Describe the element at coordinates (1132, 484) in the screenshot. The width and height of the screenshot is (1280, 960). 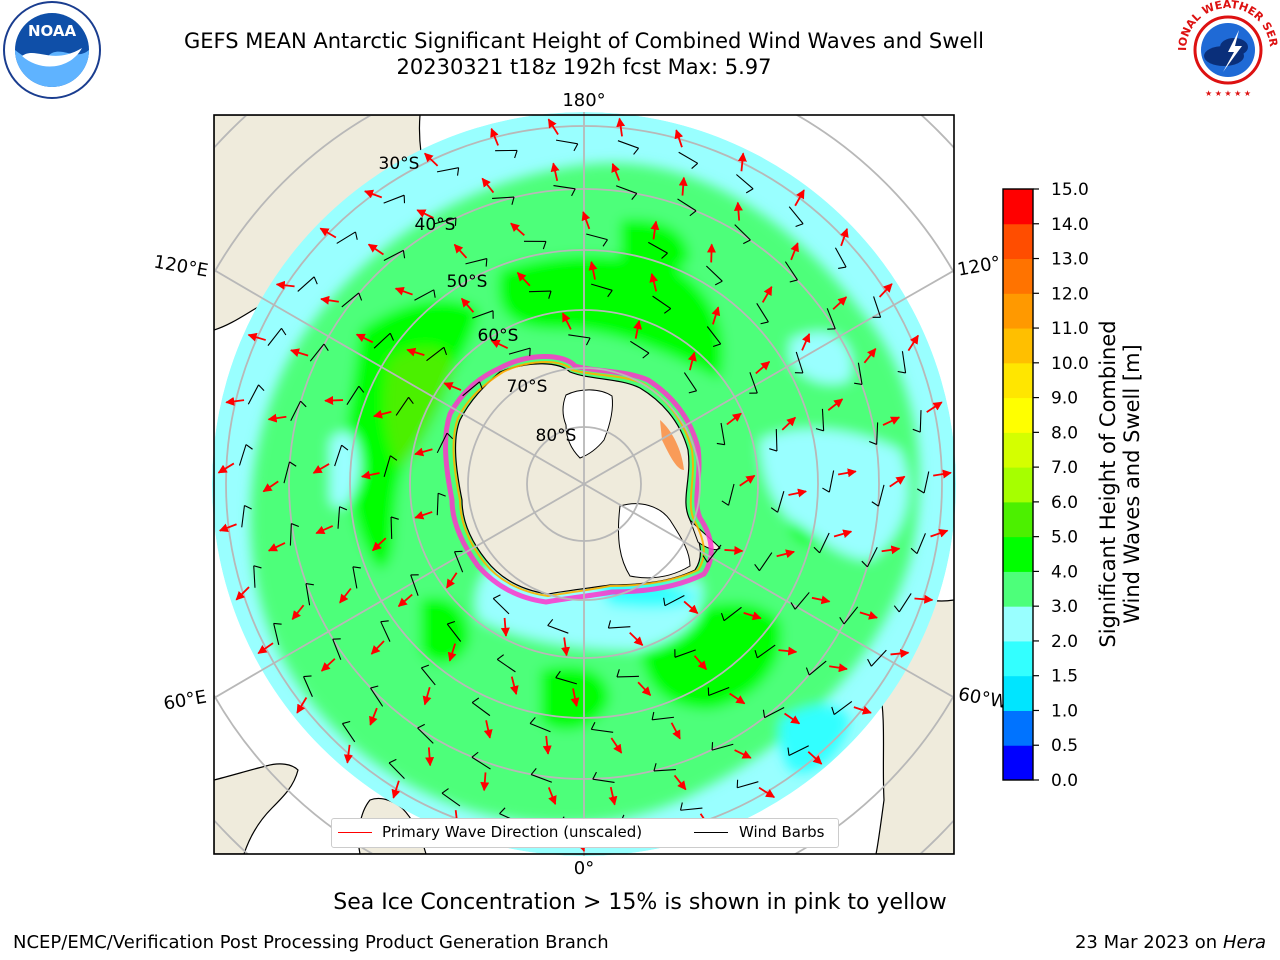
I see `colorbar-title-line2: Wind Waves and Swell [m]` at that location.